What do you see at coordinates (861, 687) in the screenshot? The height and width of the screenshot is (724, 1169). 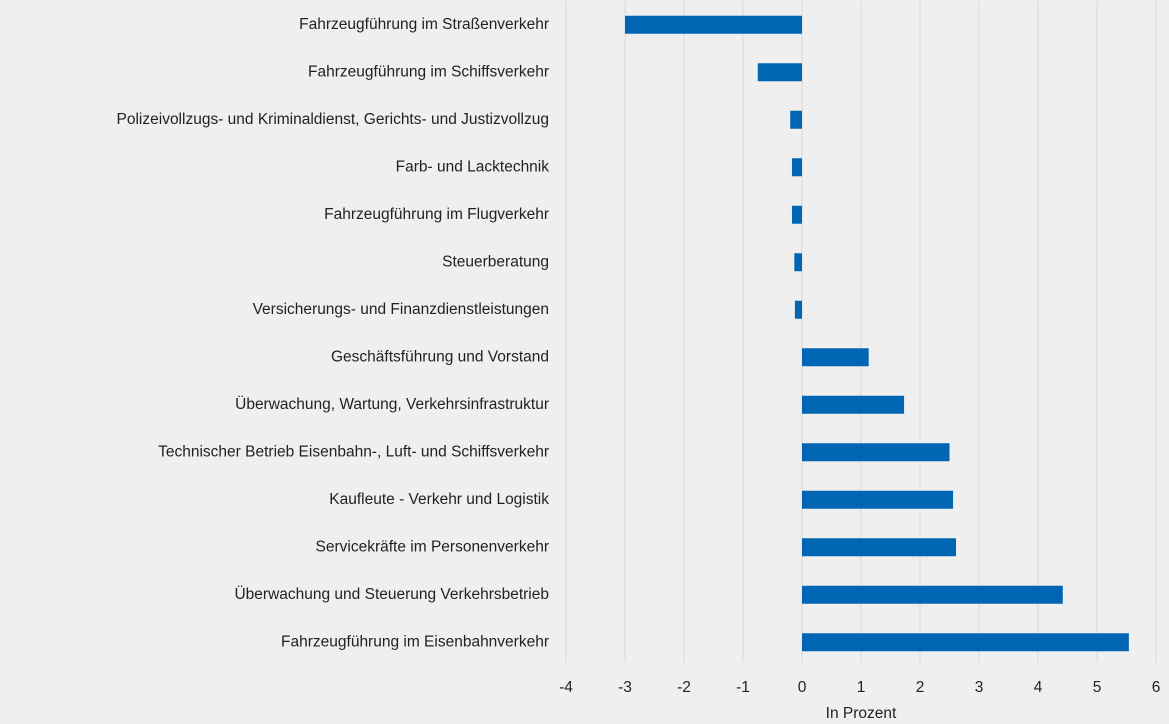 I see `x-tick-label: 1` at bounding box center [861, 687].